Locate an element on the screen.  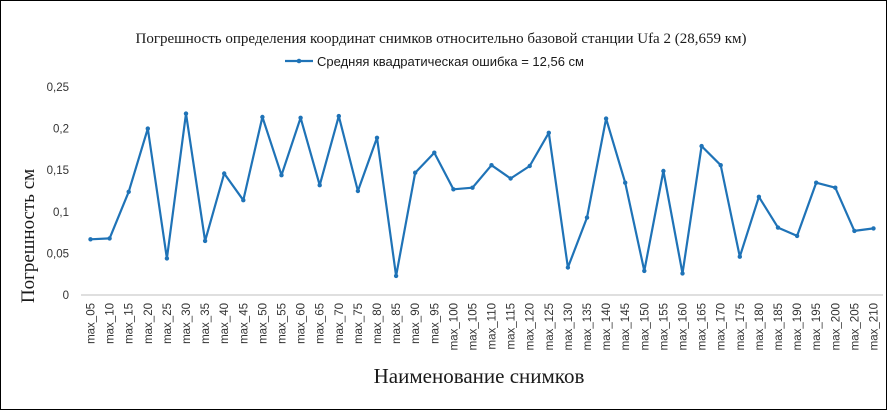
x-tick-label: max_45 is located at coordinates (244, 323).